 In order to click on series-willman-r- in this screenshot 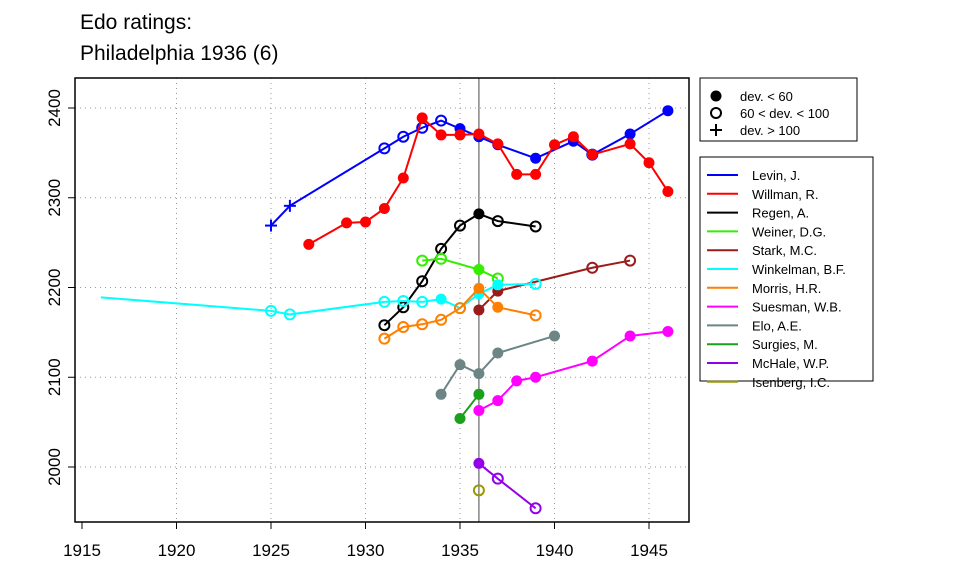, I will do `click(488, 181)`.